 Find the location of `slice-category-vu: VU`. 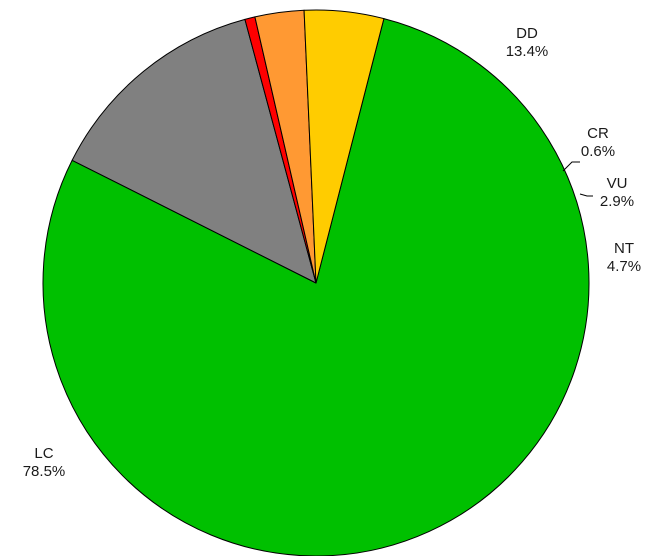

slice-category-vu: VU is located at coordinates (617, 183).